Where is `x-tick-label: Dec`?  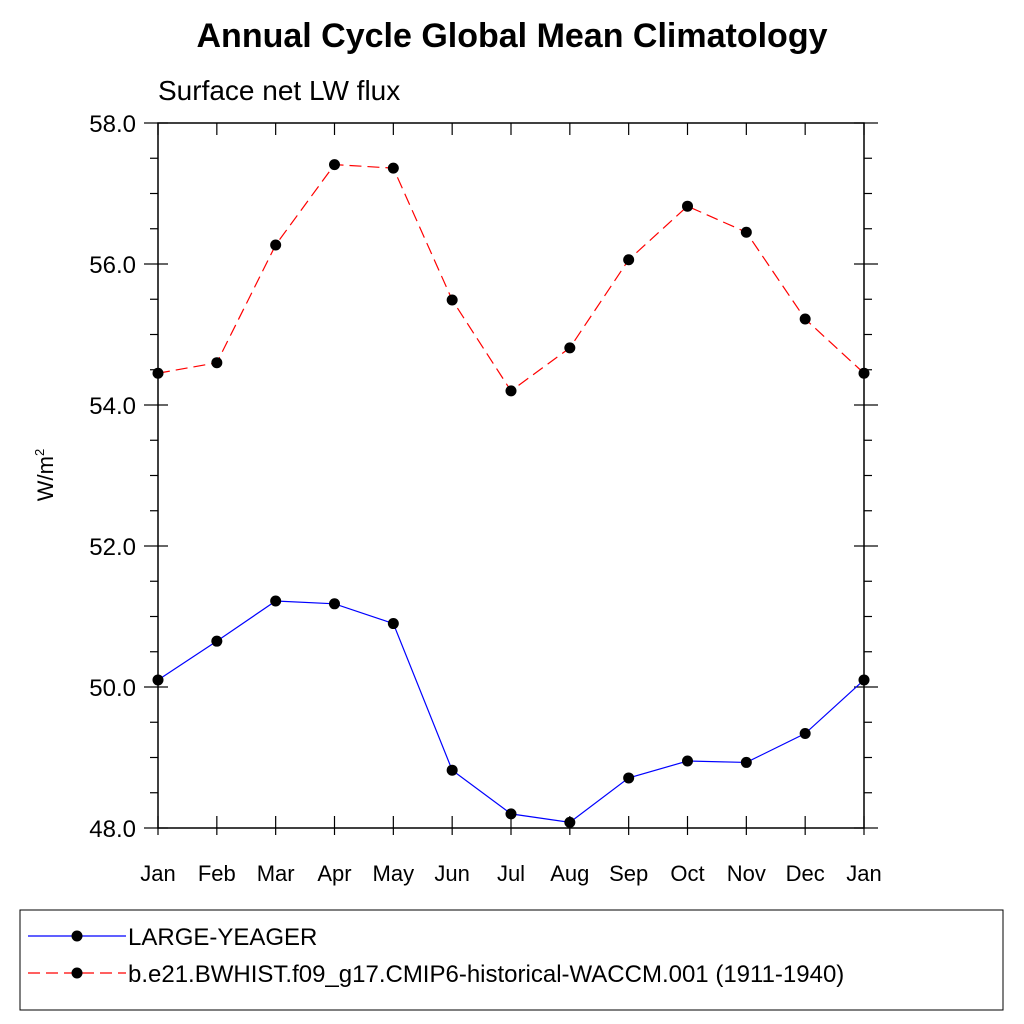
x-tick-label: Dec is located at coordinates (805, 873).